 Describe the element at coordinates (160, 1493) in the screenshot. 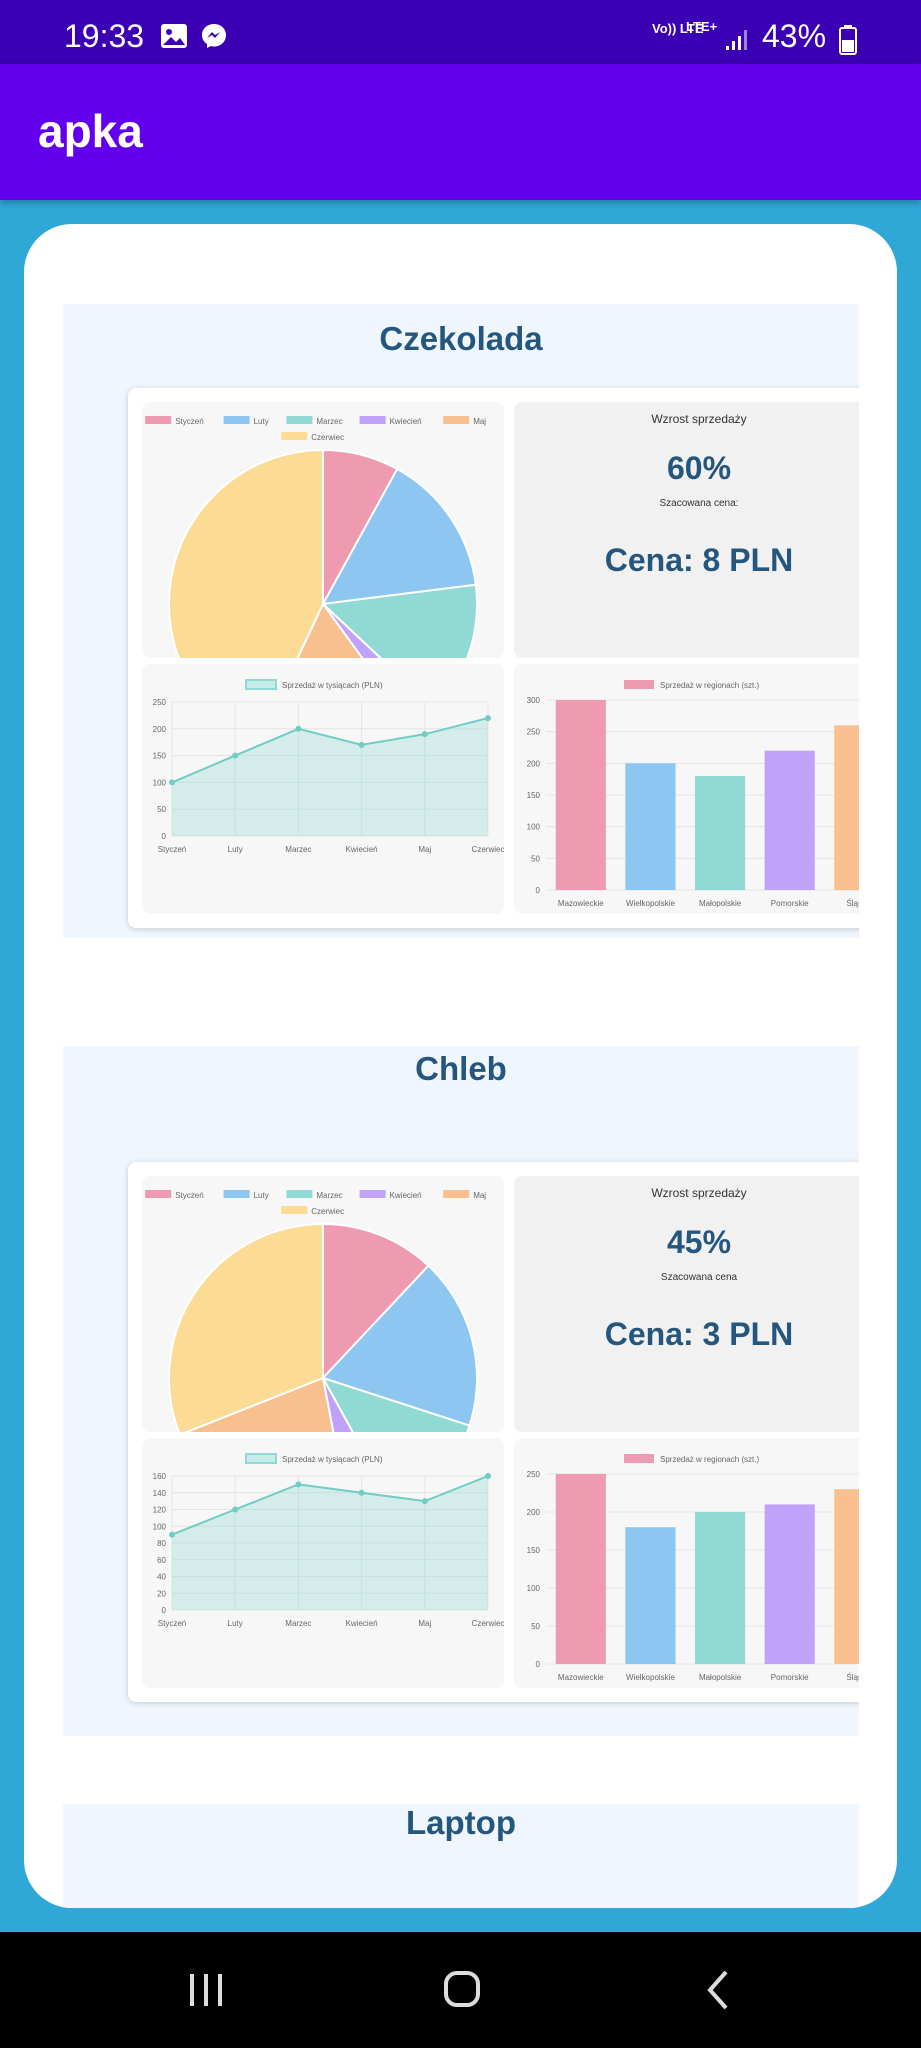

I see `y-tick-label: 140` at that location.